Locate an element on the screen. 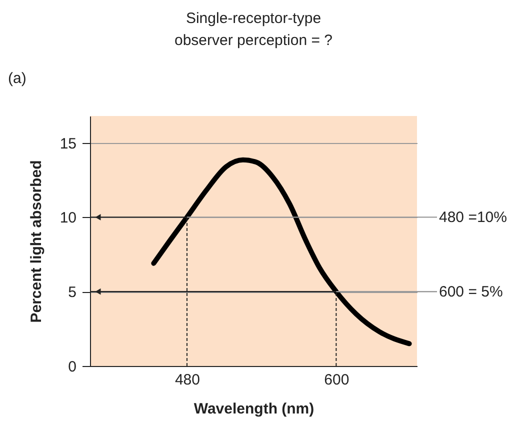 This screenshot has width=532, height=435. y-tick-label: 15 is located at coordinates (68, 143).